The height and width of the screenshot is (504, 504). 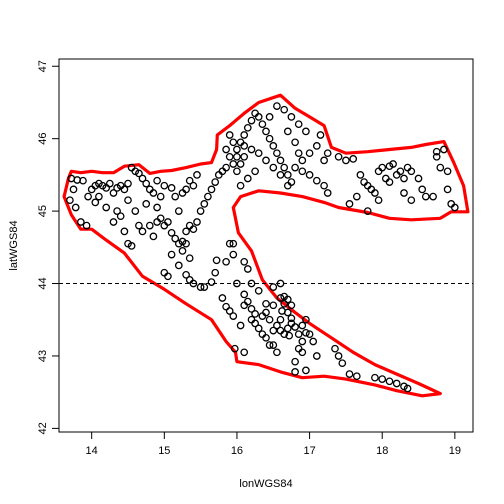 What do you see at coordinates (309, 451) in the screenshot?
I see `x-tick-label: 17` at bounding box center [309, 451].